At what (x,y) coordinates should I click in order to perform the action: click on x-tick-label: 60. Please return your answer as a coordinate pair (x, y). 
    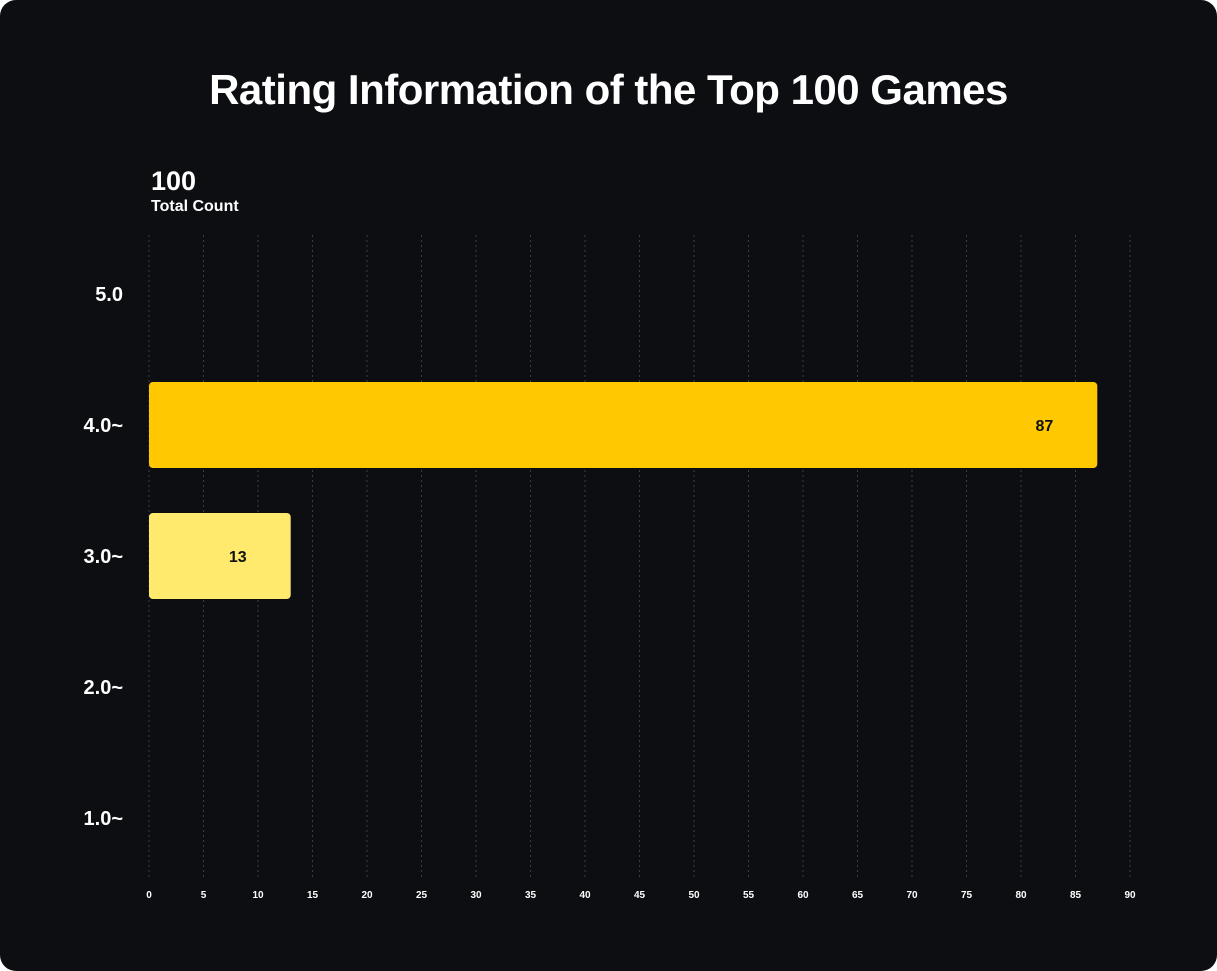
    Looking at the image, I should click on (803, 895).